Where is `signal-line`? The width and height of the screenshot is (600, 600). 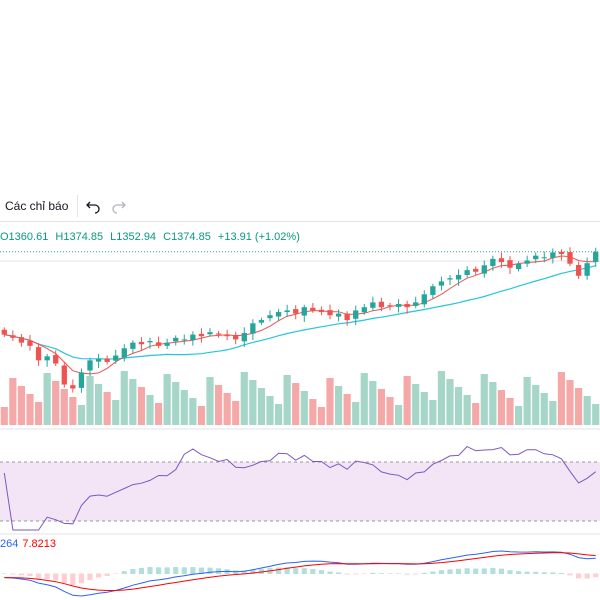
signal-line is located at coordinates (300, 571).